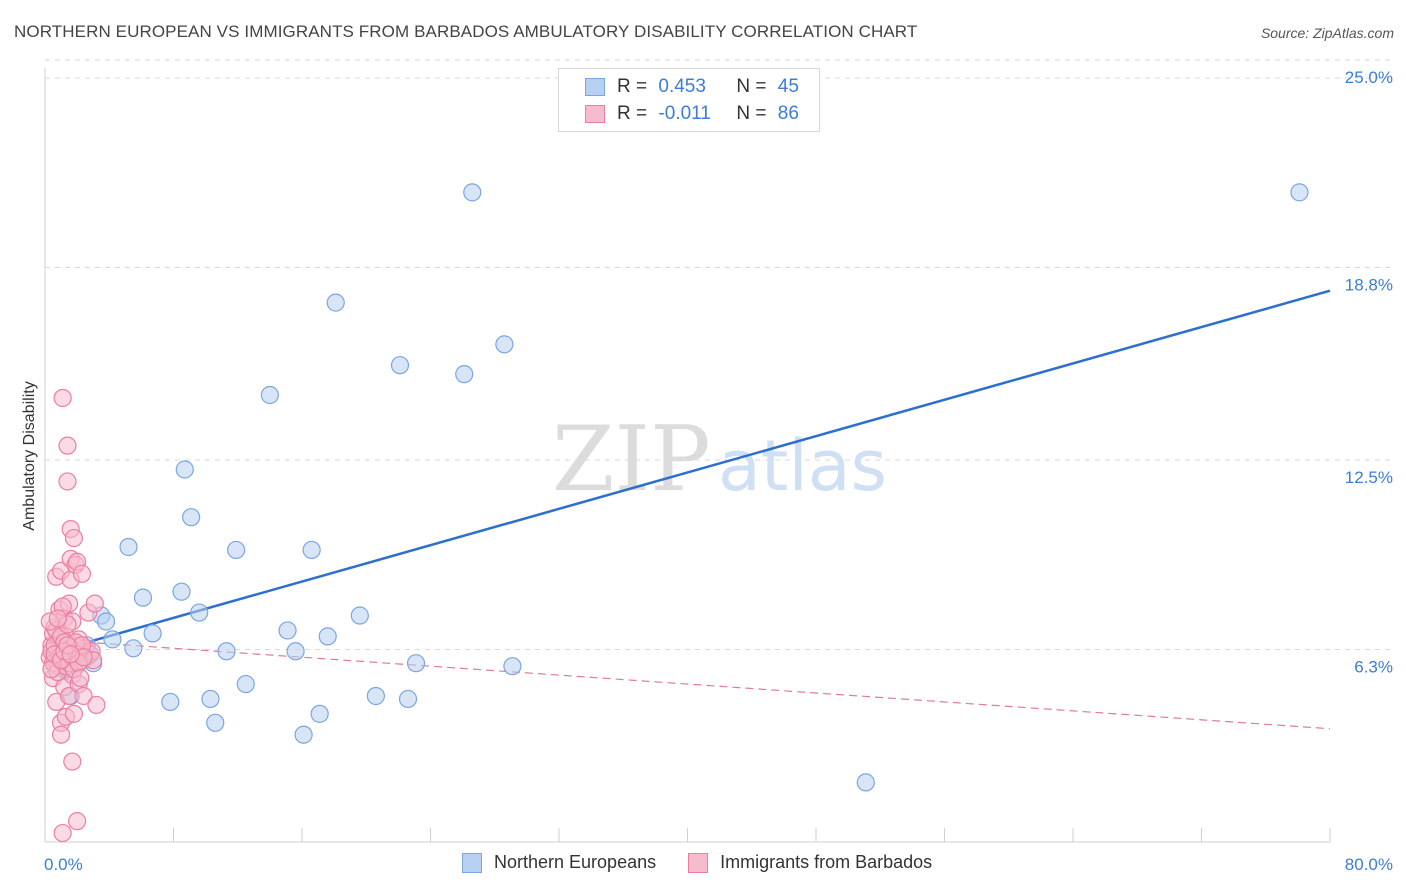 Image resolution: width=1406 pixels, height=892 pixels. I want to click on bottom-legend-label: Northern Europeans, so click(575, 862).